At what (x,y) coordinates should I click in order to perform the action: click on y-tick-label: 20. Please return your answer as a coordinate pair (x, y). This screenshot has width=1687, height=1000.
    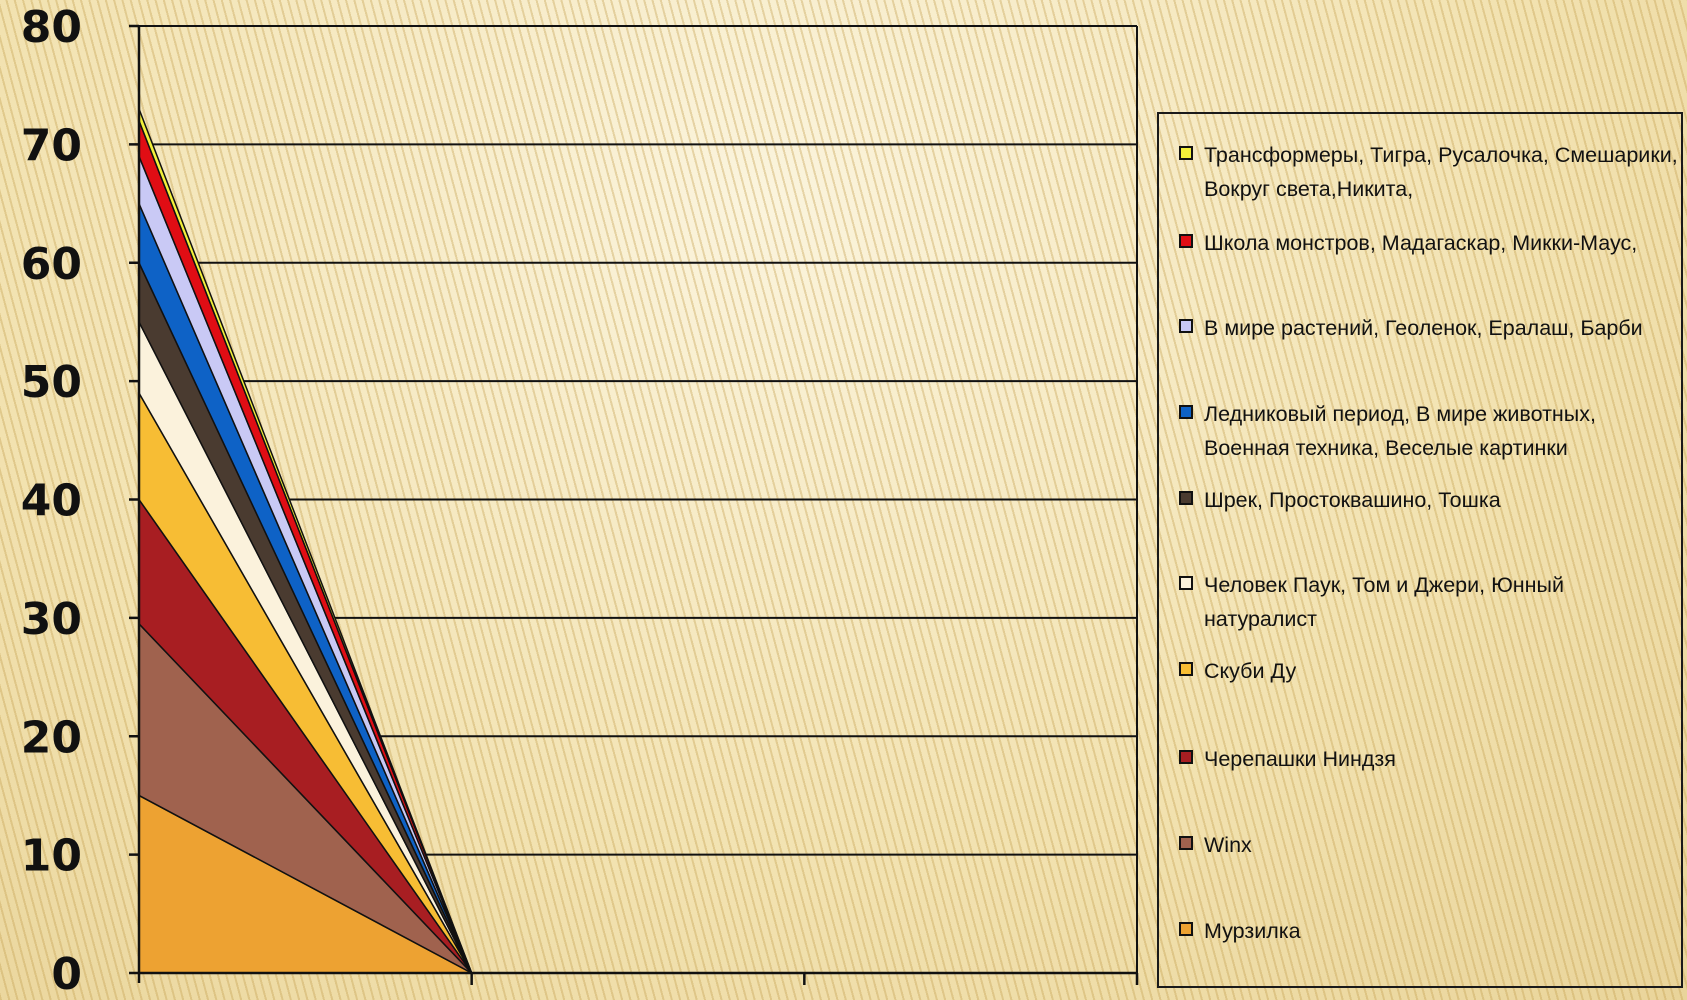
    Looking at the image, I should click on (51, 737).